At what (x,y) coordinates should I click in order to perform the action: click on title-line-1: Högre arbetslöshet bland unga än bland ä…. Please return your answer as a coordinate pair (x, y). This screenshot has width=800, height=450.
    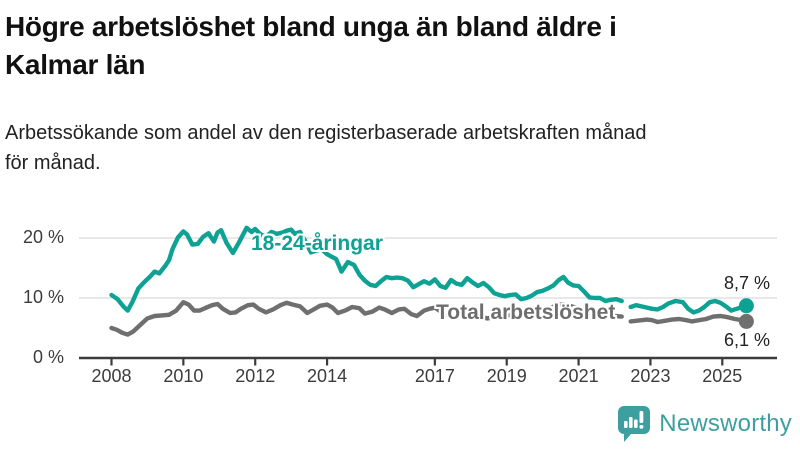
    Looking at the image, I should click on (311, 26).